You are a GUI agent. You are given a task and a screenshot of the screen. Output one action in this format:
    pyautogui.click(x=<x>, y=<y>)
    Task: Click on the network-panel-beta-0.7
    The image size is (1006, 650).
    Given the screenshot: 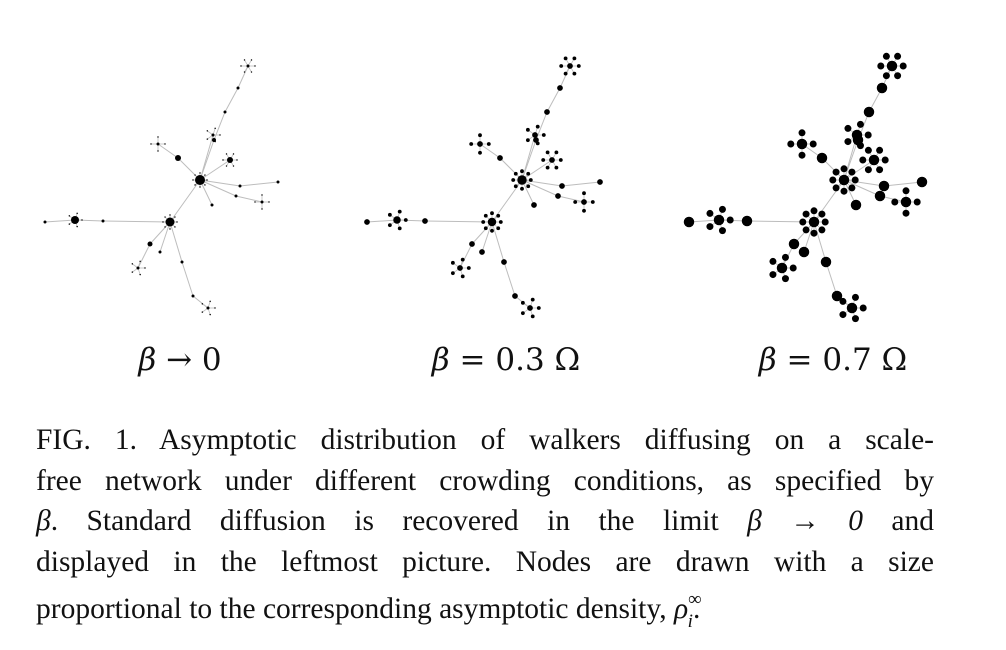 What is the action you would take?
    pyautogui.click(x=805, y=187)
    